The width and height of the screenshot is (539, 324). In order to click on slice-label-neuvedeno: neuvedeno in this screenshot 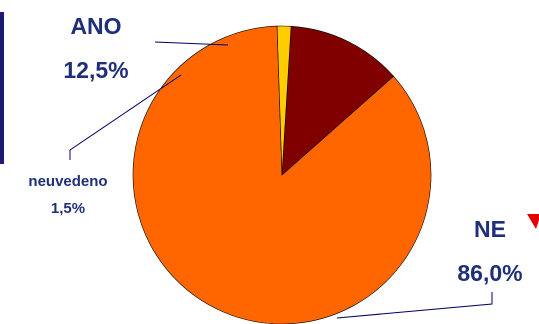, I will do `click(67, 181)`.